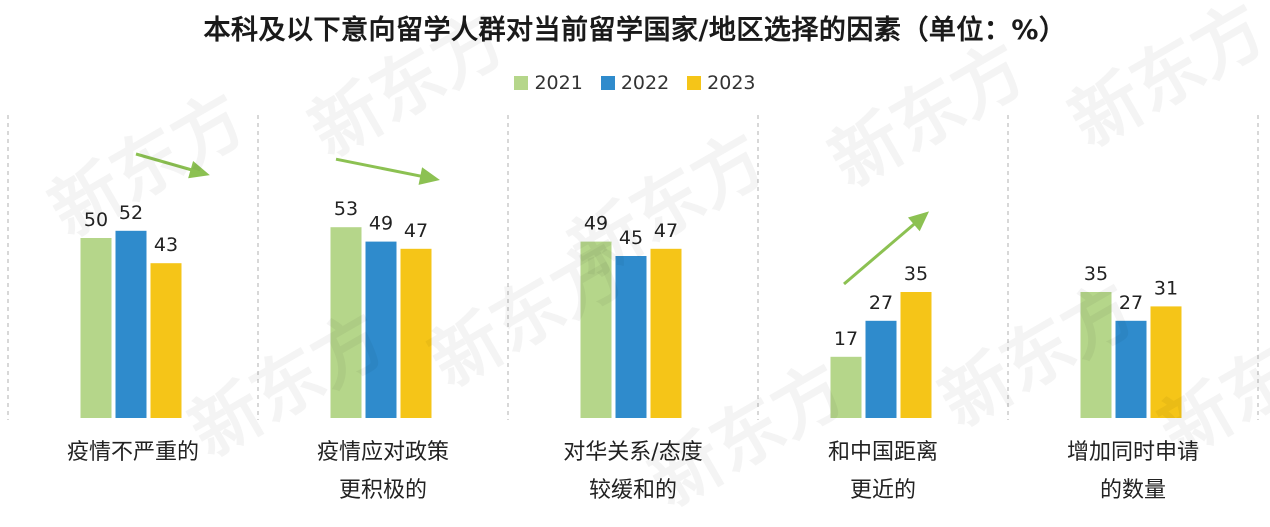 The height and width of the screenshot is (527, 1270). Describe the element at coordinates (596, 224) in the screenshot. I see `data-label-2021-2: 49` at that location.